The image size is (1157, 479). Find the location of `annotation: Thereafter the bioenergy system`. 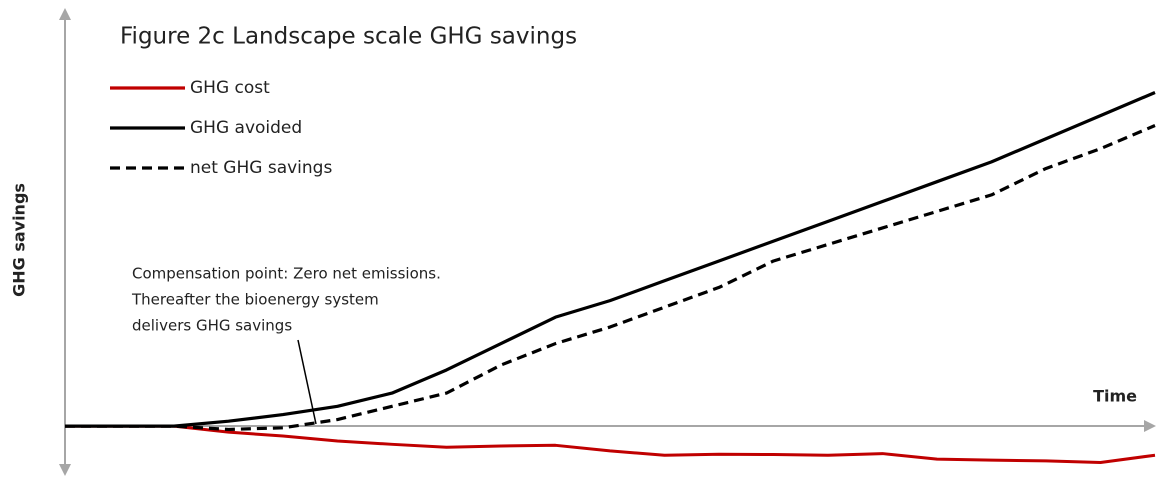

annotation: Thereafter the bioenergy system is located at coordinates (255, 300).